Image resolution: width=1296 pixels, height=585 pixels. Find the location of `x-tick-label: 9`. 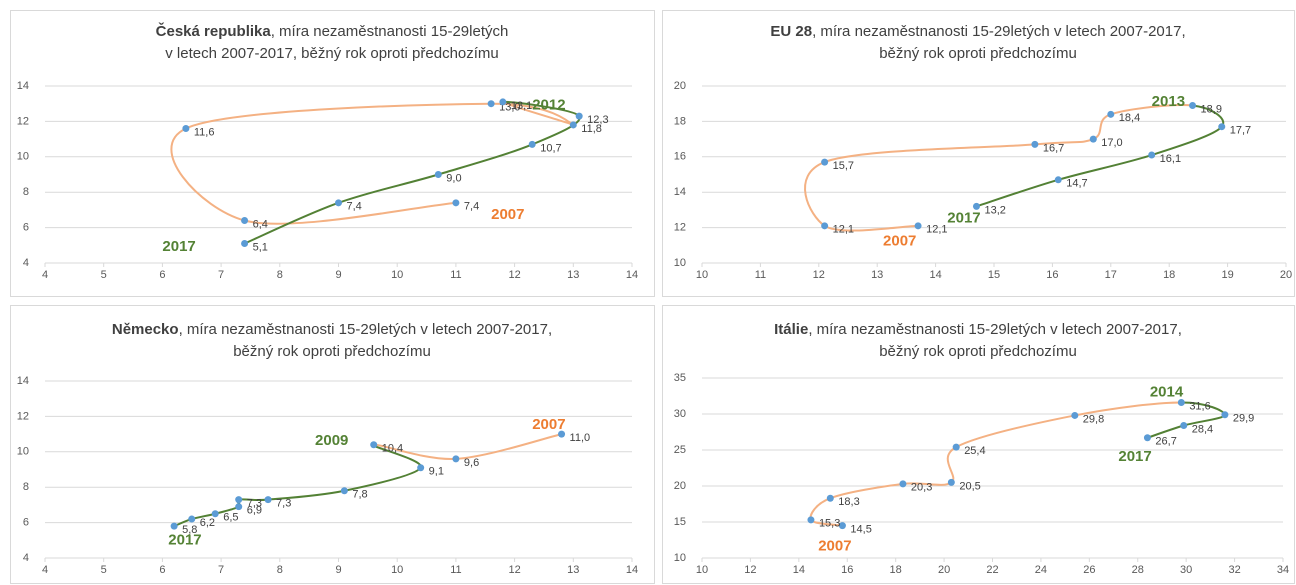

x-tick-label: 9 is located at coordinates (338, 275).